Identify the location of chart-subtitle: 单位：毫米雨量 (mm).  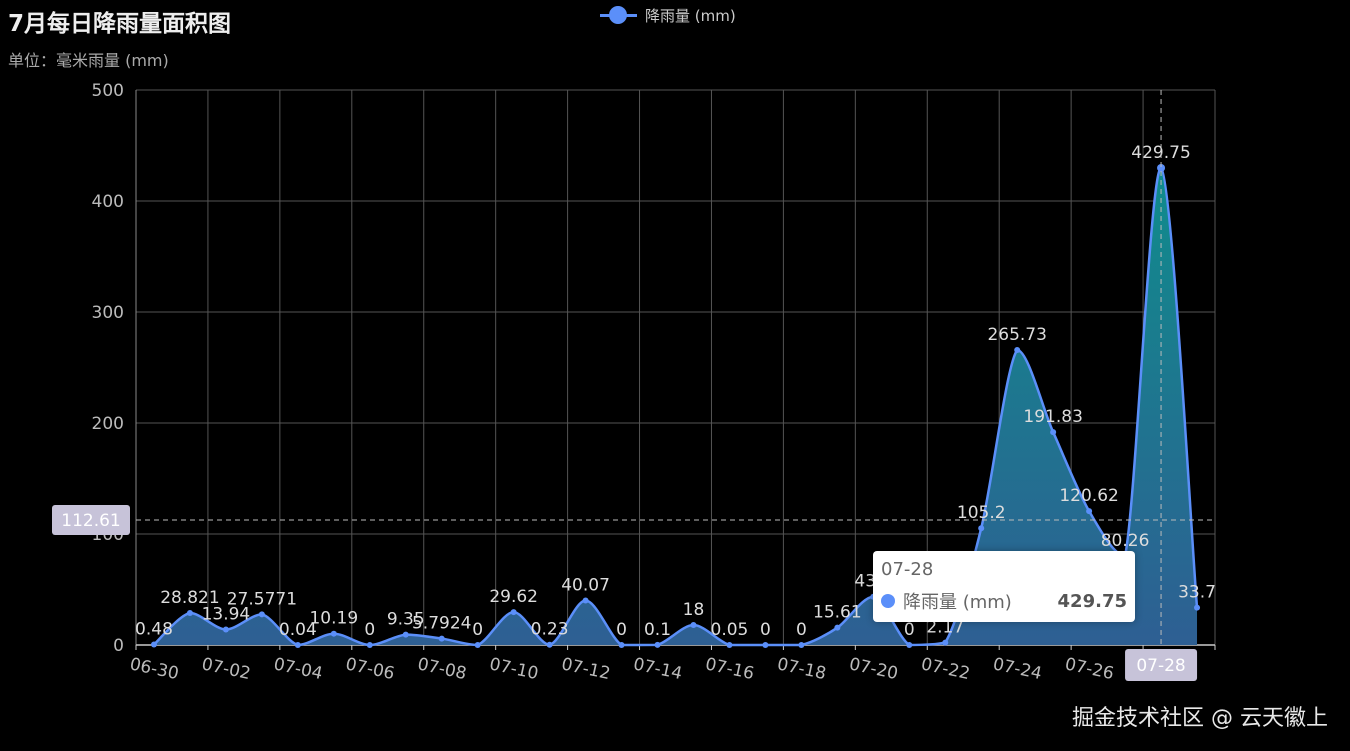
(88, 60).